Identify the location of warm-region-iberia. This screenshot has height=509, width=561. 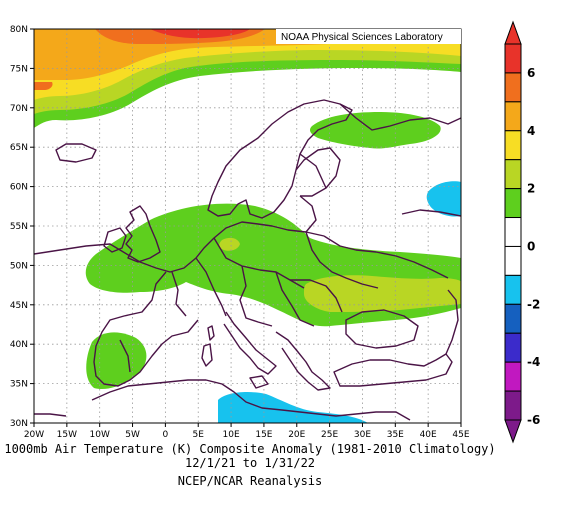
(116, 361).